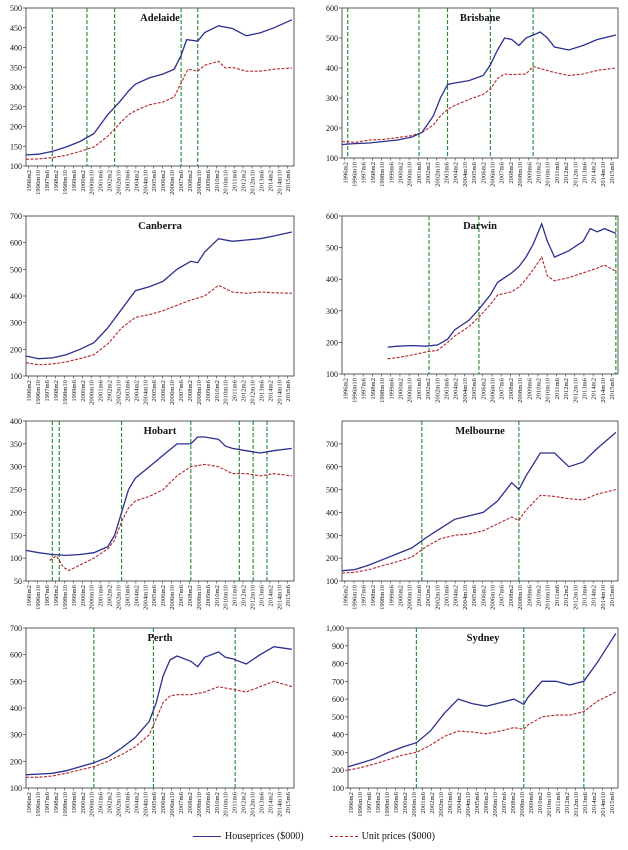 The image size is (628, 850). I want to click on perth-x-tick-label: 2000m2, so click(83, 803).